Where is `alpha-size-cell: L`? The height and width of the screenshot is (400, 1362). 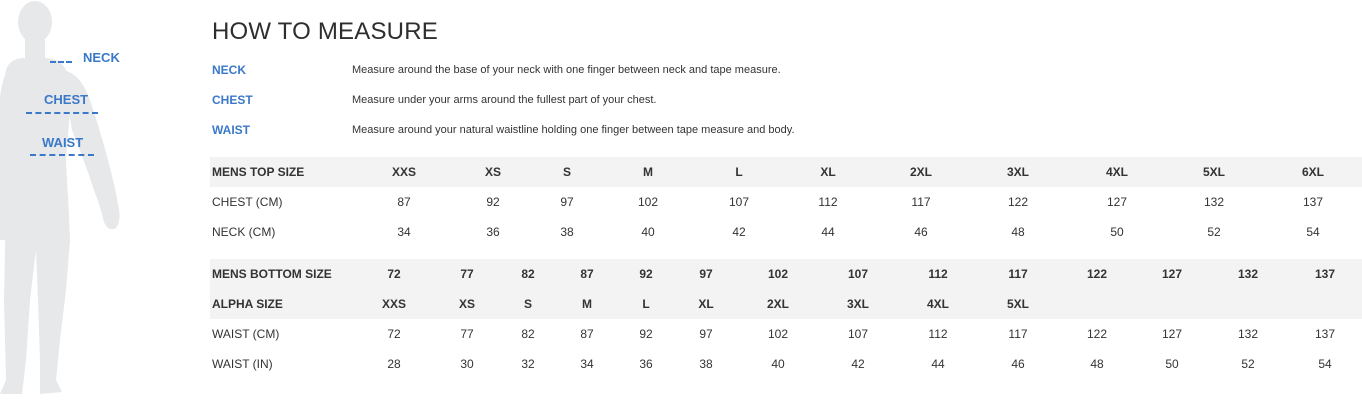
alpha-size-cell: L is located at coordinates (646, 304).